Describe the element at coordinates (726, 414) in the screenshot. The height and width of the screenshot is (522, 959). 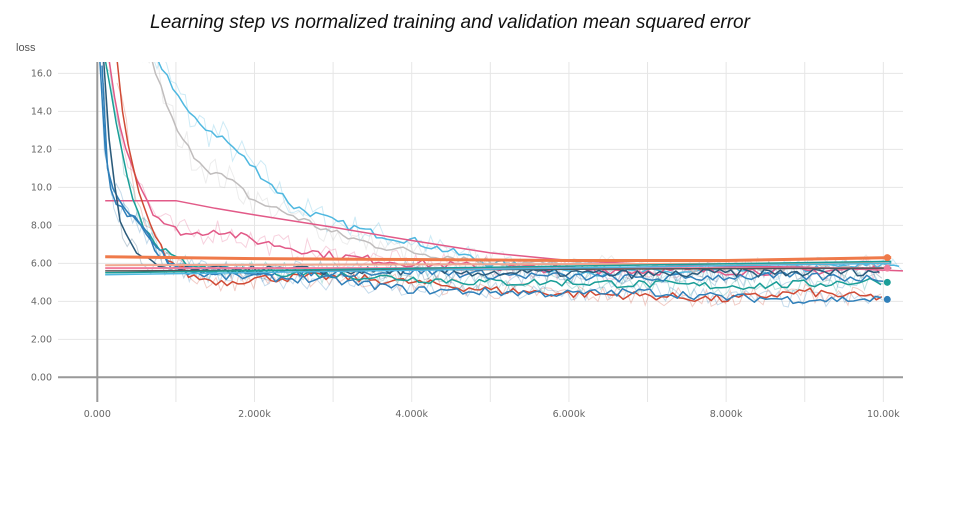
I see `x-tick-label: 8.000k` at that location.